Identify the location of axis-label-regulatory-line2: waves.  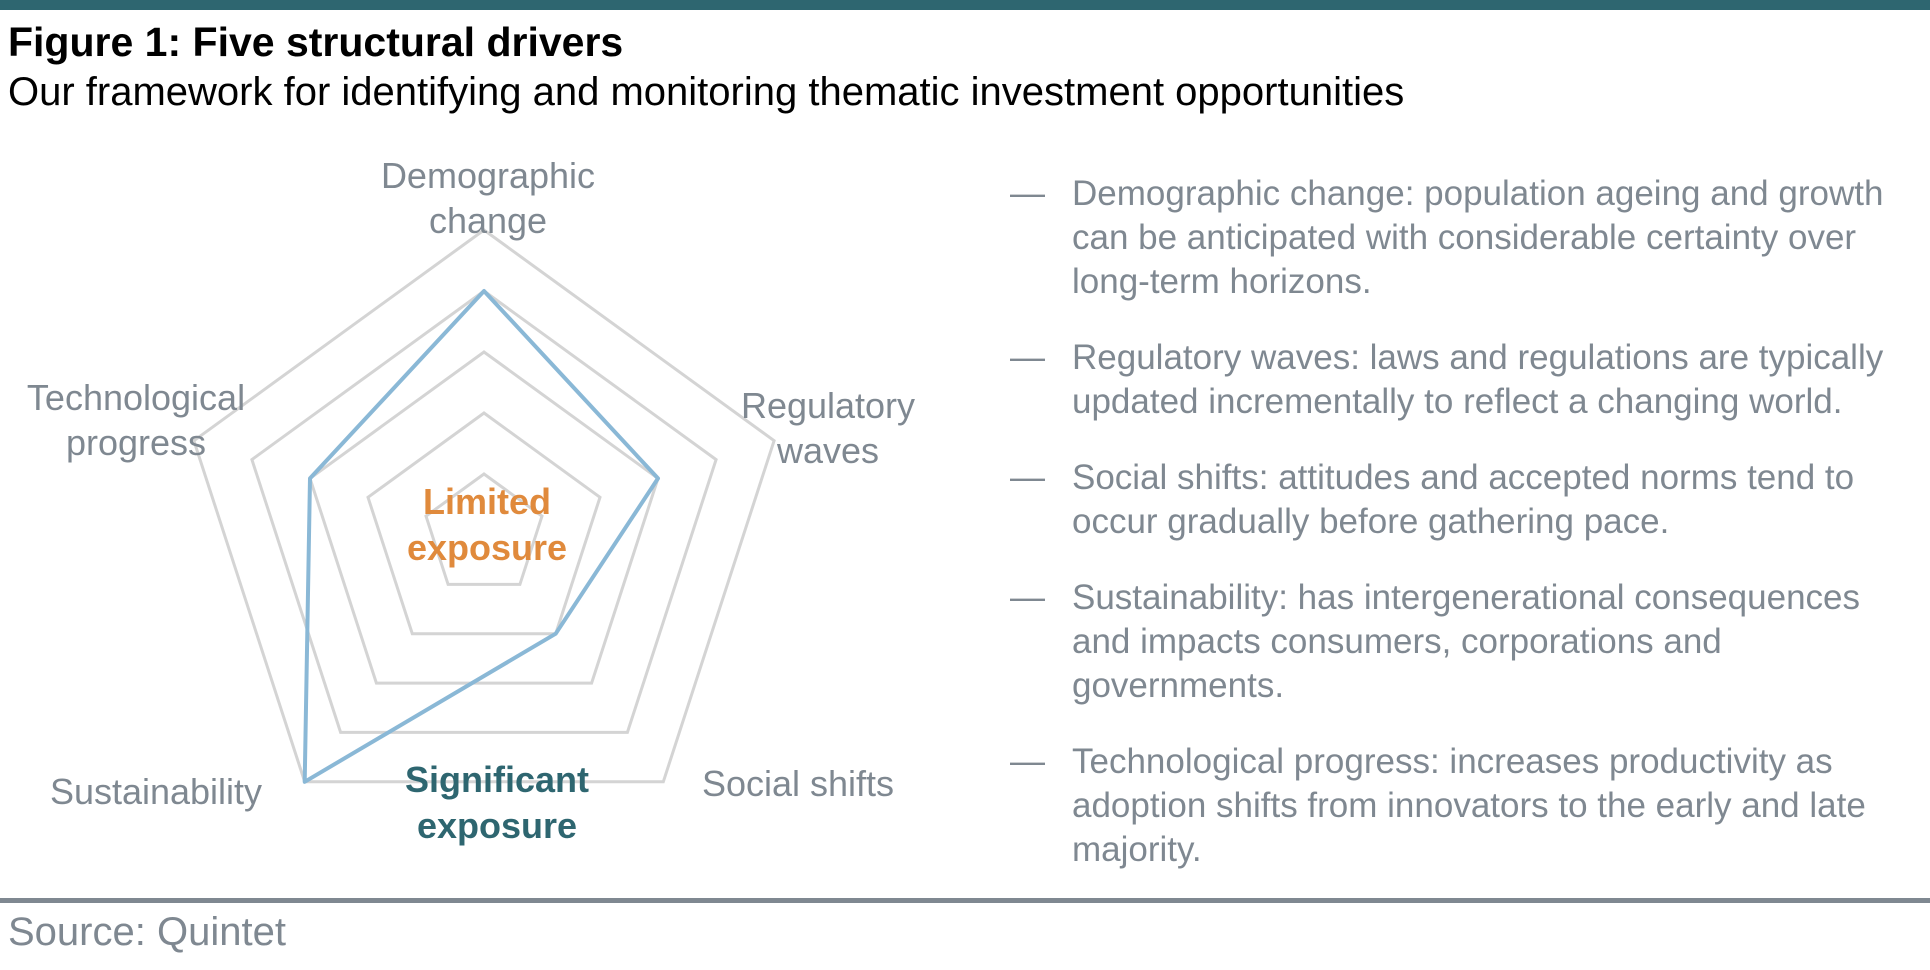
(827, 450).